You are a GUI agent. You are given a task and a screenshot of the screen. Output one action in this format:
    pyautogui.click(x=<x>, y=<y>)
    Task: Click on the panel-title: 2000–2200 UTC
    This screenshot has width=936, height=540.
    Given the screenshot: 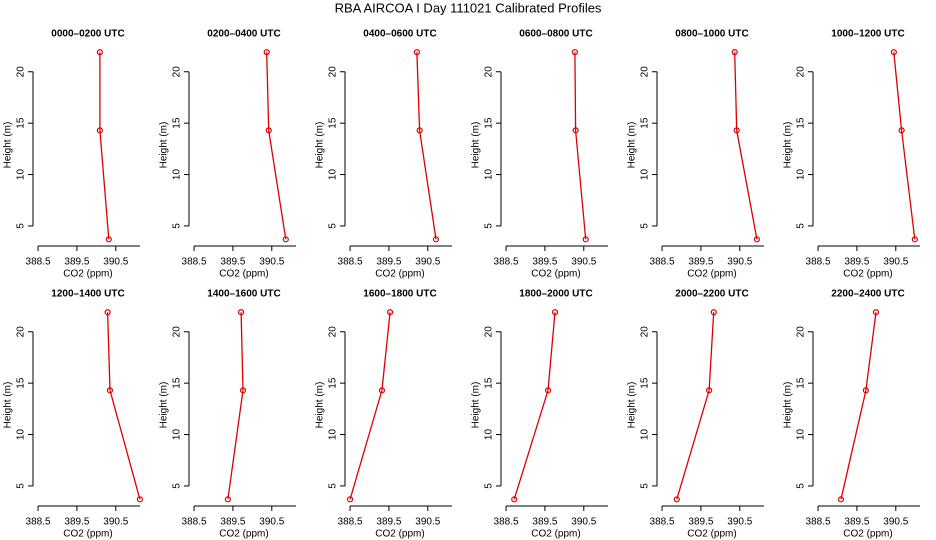 What is the action you would take?
    pyautogui.click(x=711, y=294)
    